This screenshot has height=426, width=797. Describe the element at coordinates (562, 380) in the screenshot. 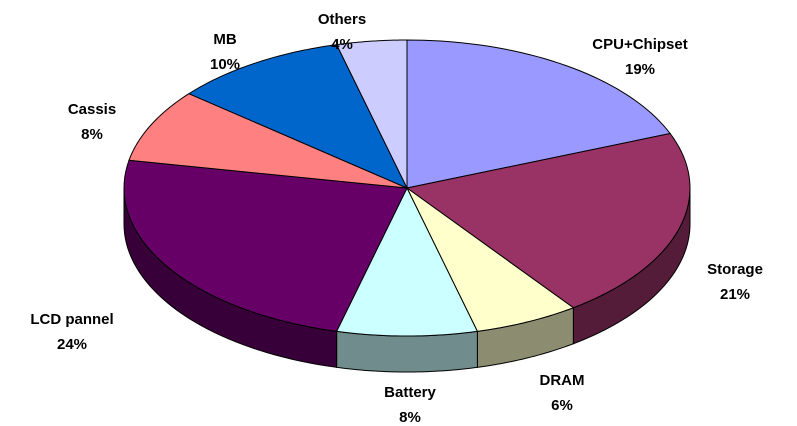

I see `slice-label: DRAM` at that location.